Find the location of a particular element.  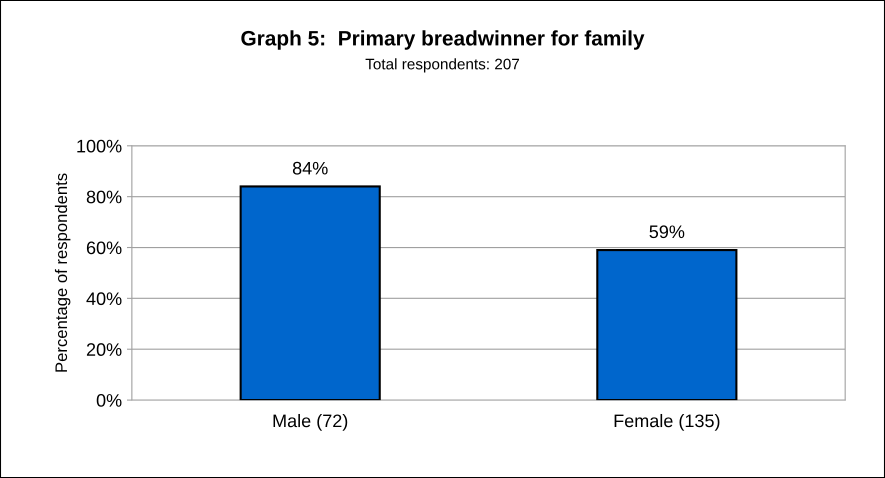

y-tick-label: 20% is located at coordinates (104, 349).